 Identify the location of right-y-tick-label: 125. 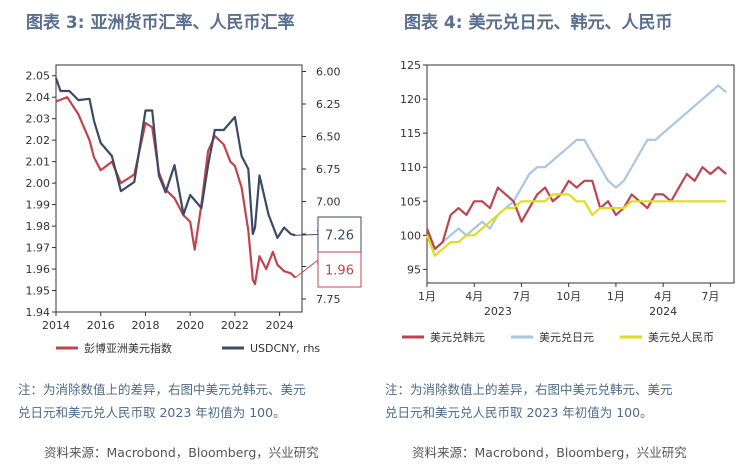
(410, 65).